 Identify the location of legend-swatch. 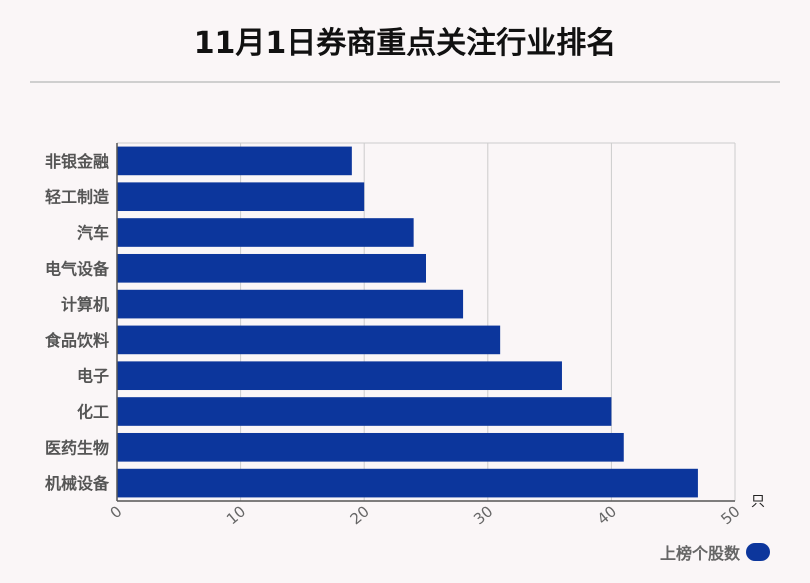
(758, 552).